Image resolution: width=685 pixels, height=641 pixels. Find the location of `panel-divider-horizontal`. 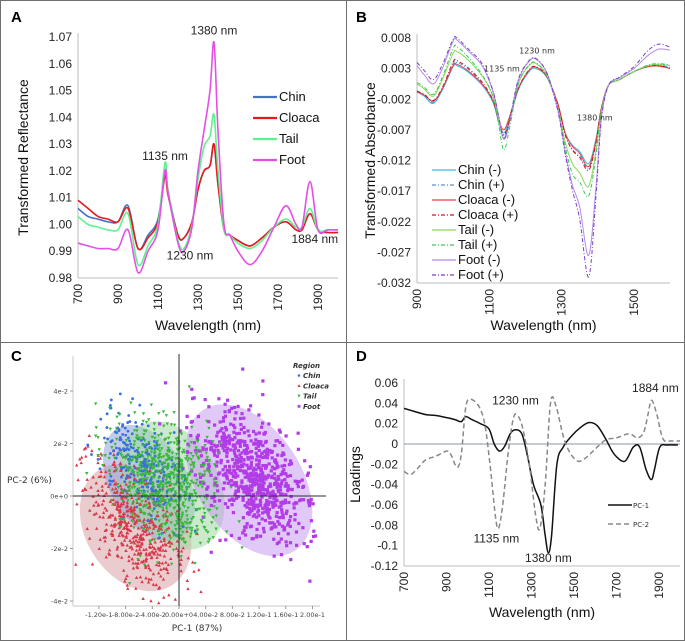

panel-divider-horizontal is located at coordinates (342, 342).